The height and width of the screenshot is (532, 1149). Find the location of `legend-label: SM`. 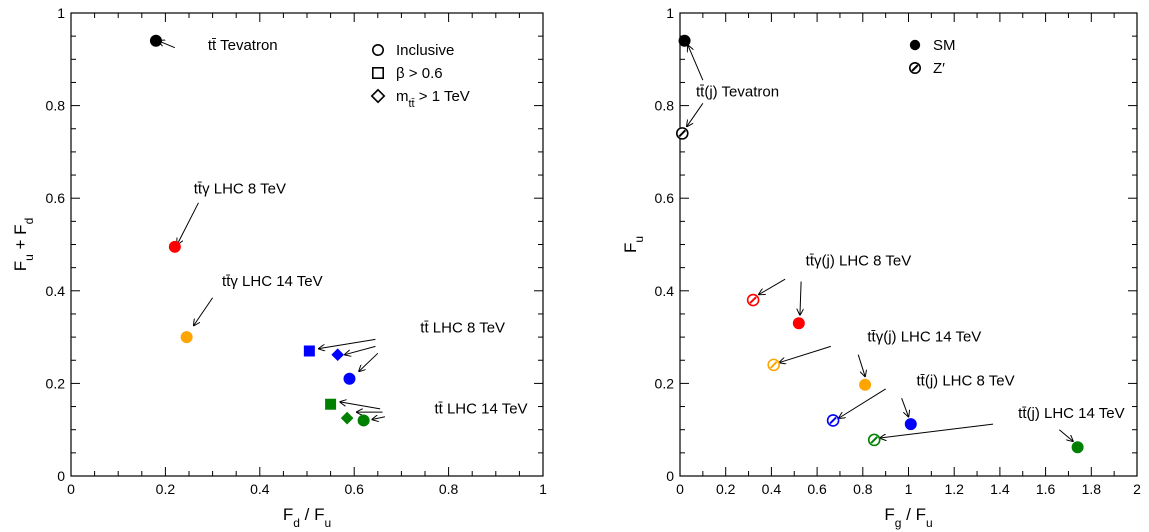

legend-label: SM is located at coordinates (944, 45).